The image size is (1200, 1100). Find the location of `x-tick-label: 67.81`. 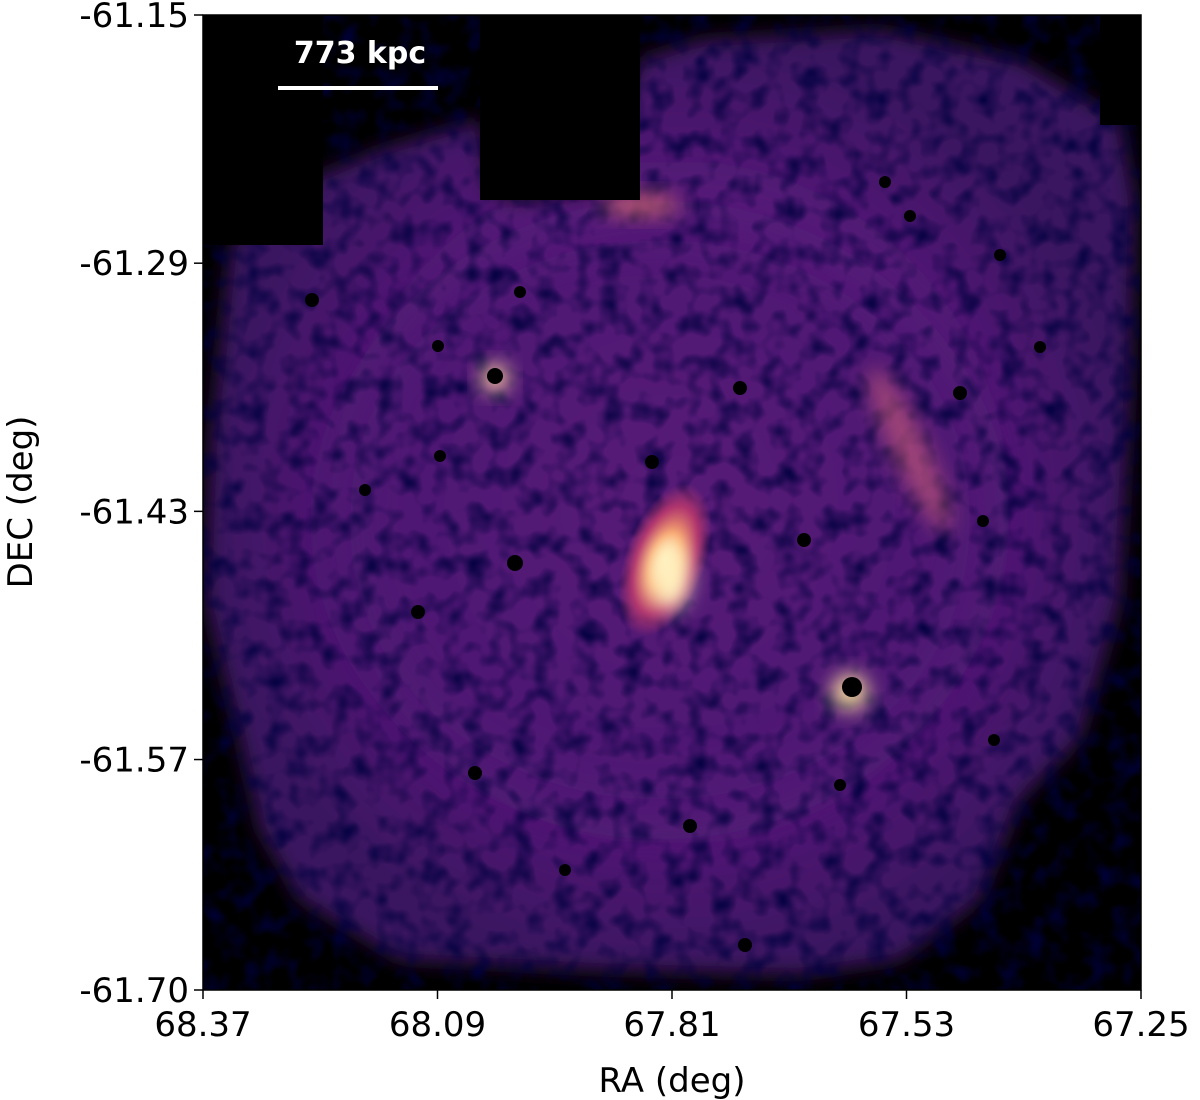

x-tick-label: 67.81 is located at coordinates (671, 1025).